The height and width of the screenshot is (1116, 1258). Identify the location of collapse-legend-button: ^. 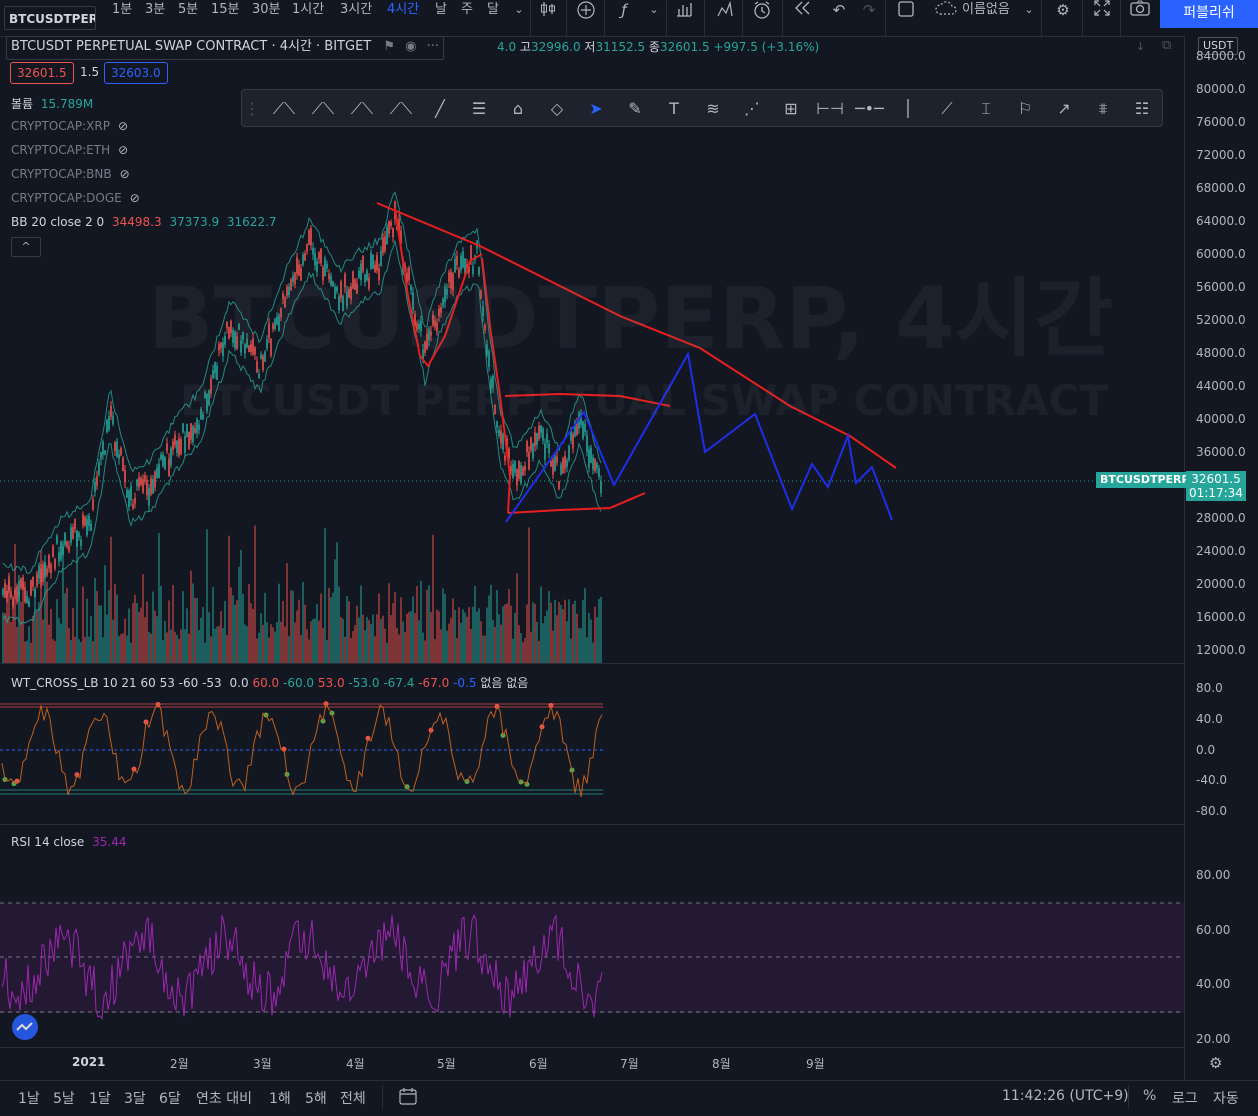
(26, 247).